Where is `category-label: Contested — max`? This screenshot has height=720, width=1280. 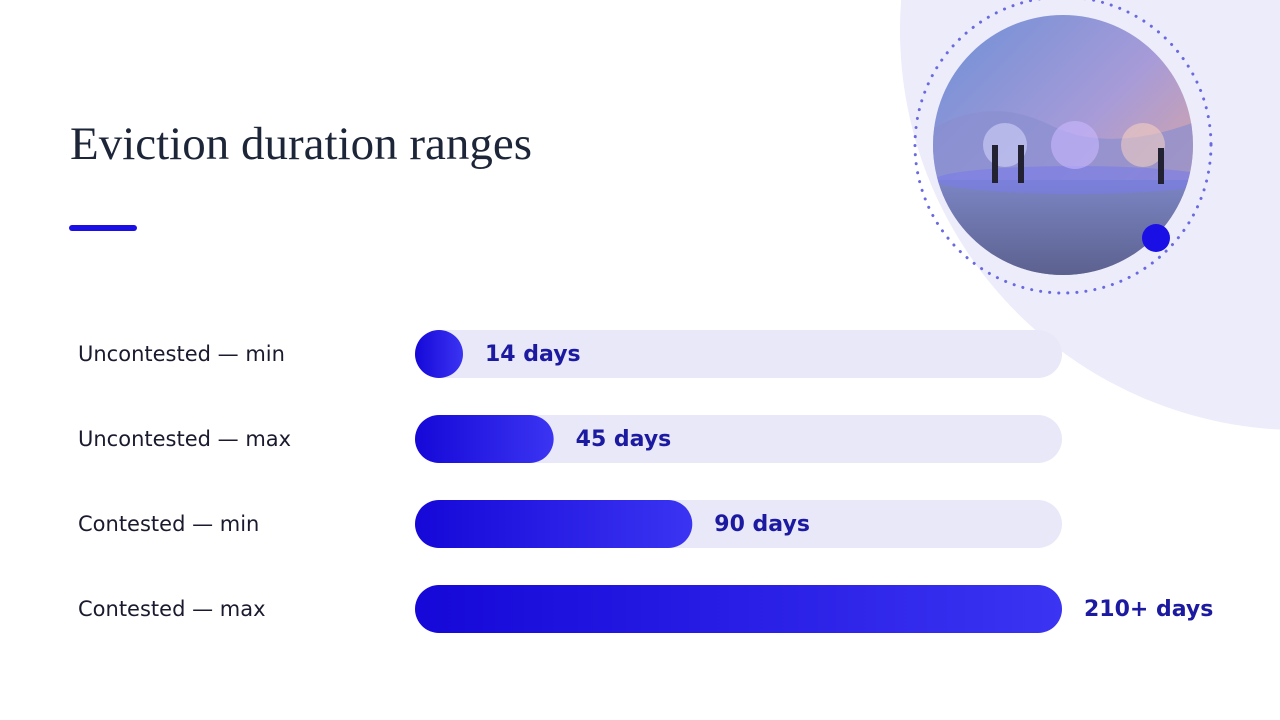
category-label: Contested — max is located at coordinates (172, 609).